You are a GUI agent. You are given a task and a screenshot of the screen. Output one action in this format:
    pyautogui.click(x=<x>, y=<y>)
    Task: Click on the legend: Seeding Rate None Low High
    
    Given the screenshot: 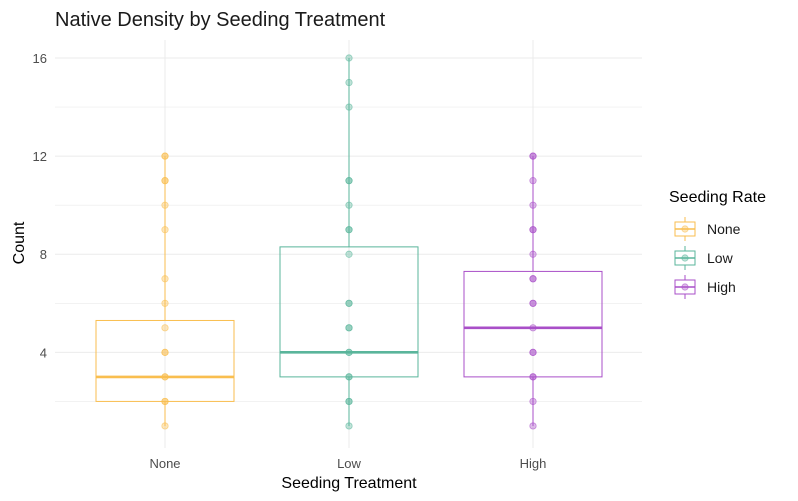 What is the action you would take?
    pyautogui.click(x=717, y=244)
    